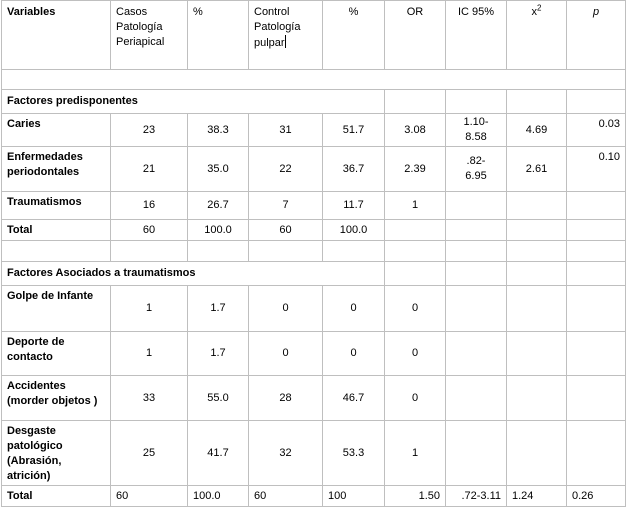  I want to click on section-row-predisponentes: Factores predisponentes, so click(313, 101).